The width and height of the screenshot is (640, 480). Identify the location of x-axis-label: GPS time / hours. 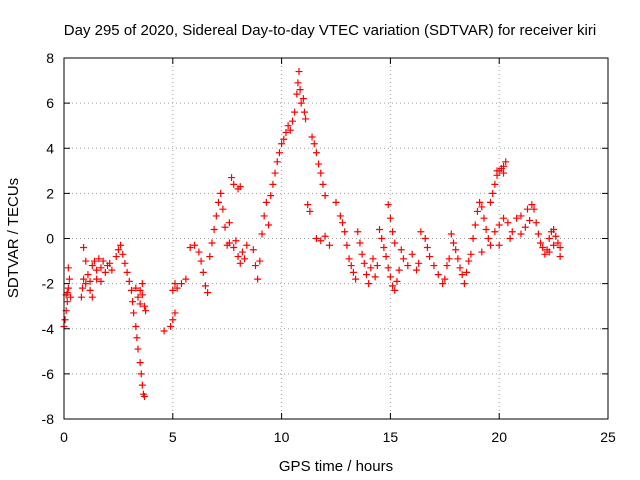
(336, 466).